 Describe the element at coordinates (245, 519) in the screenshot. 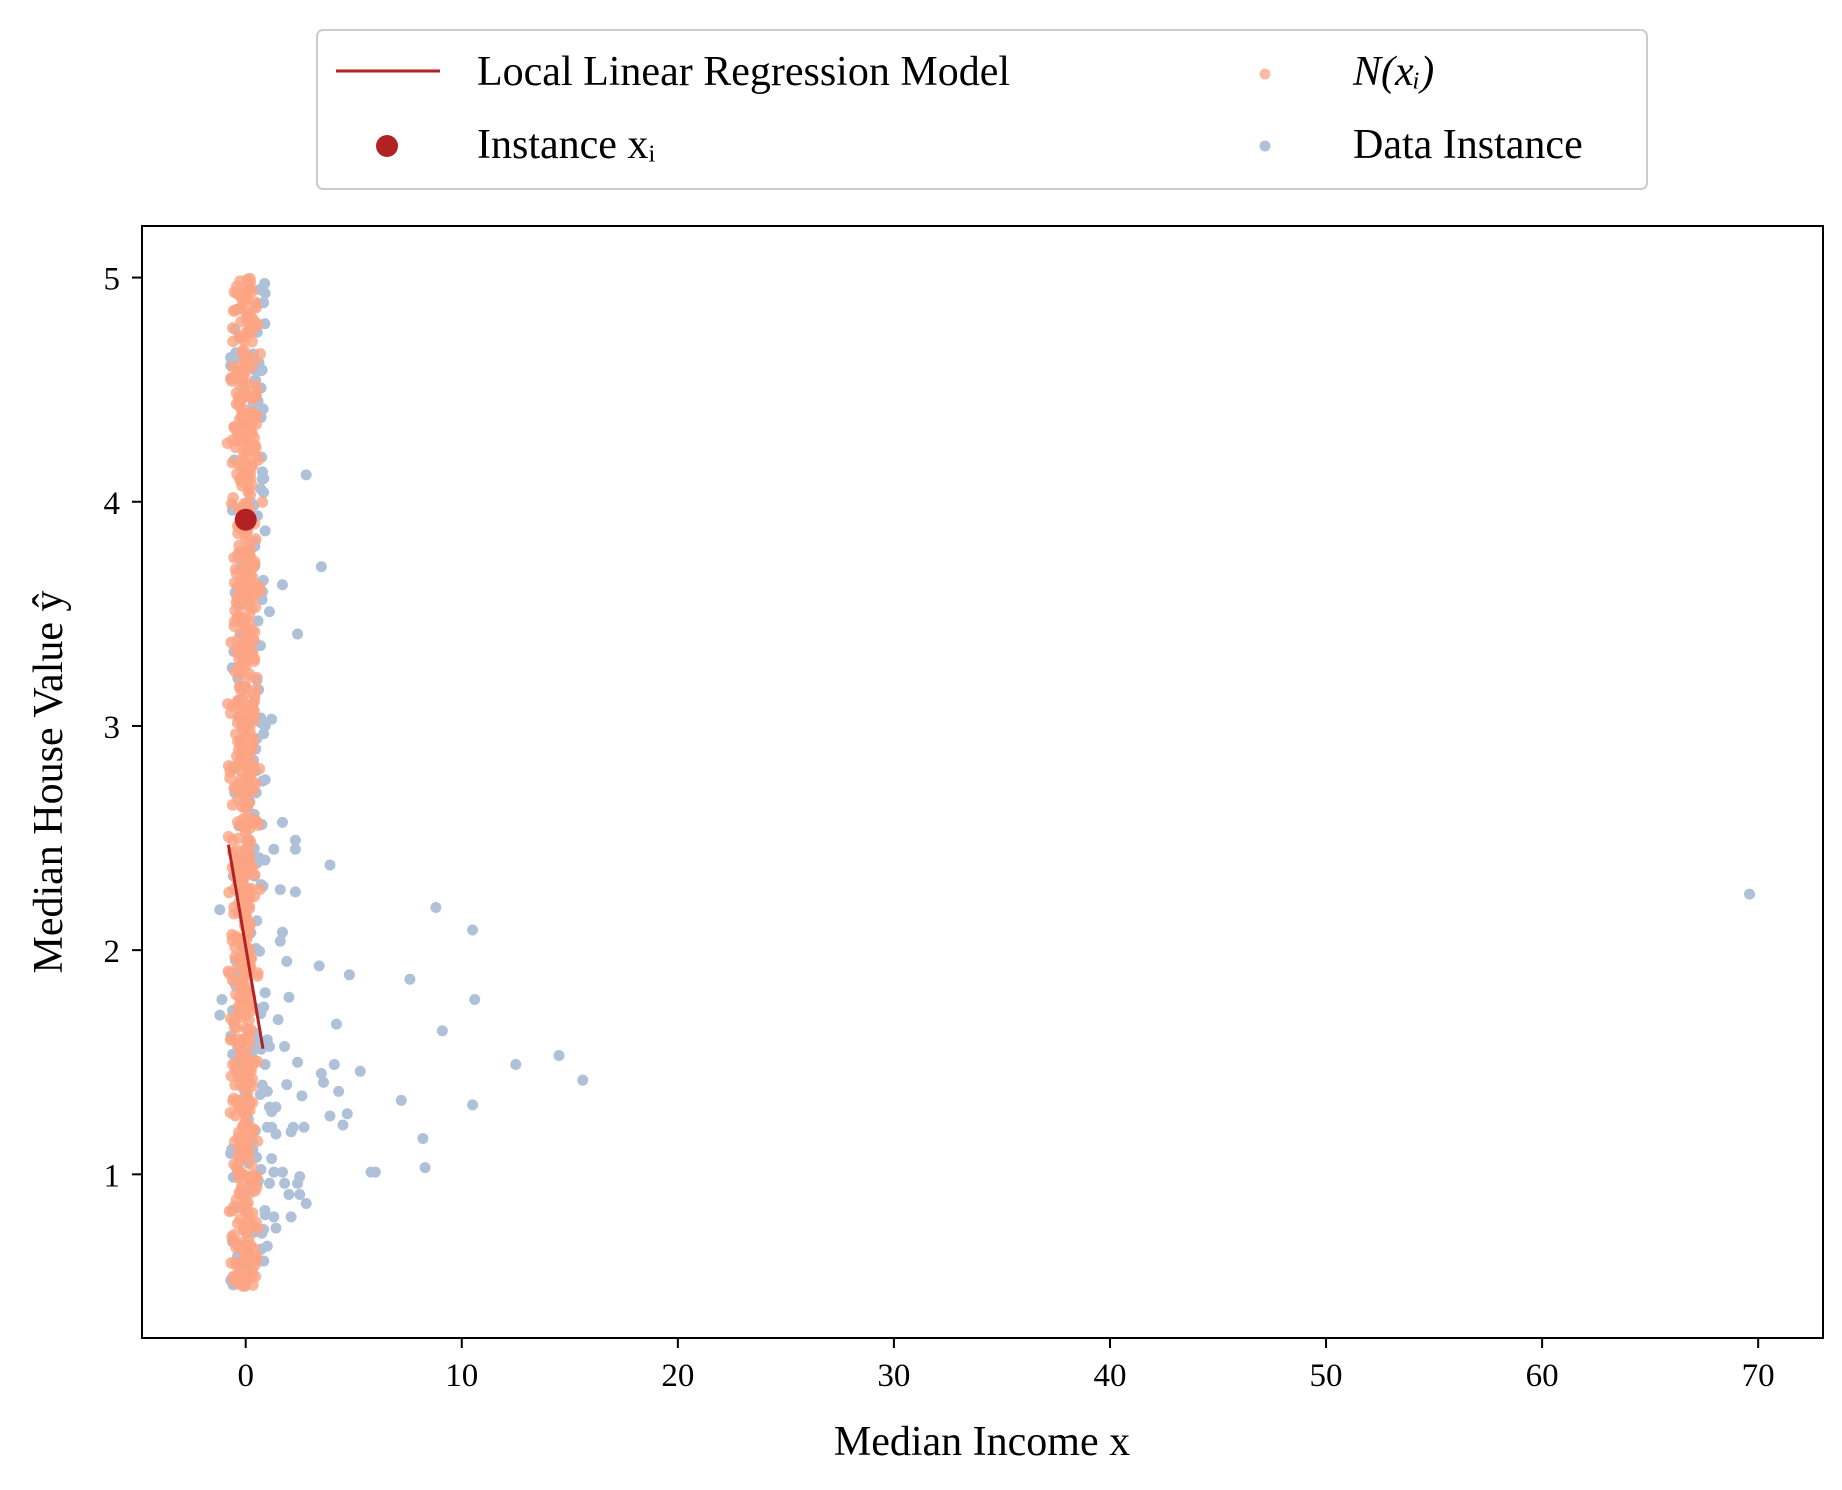

I see `instance-point-group` at that location.